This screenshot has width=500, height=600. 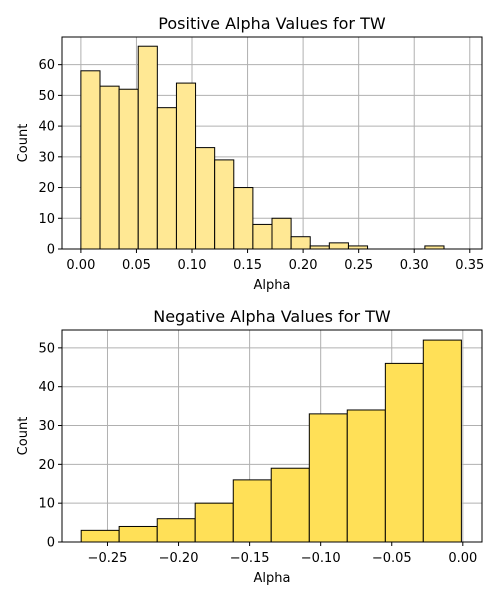 What do you see at coordinates (250, 558) in the screenshot?
I see `x-tick-label: −0.15` at bounding box center [250, 558].